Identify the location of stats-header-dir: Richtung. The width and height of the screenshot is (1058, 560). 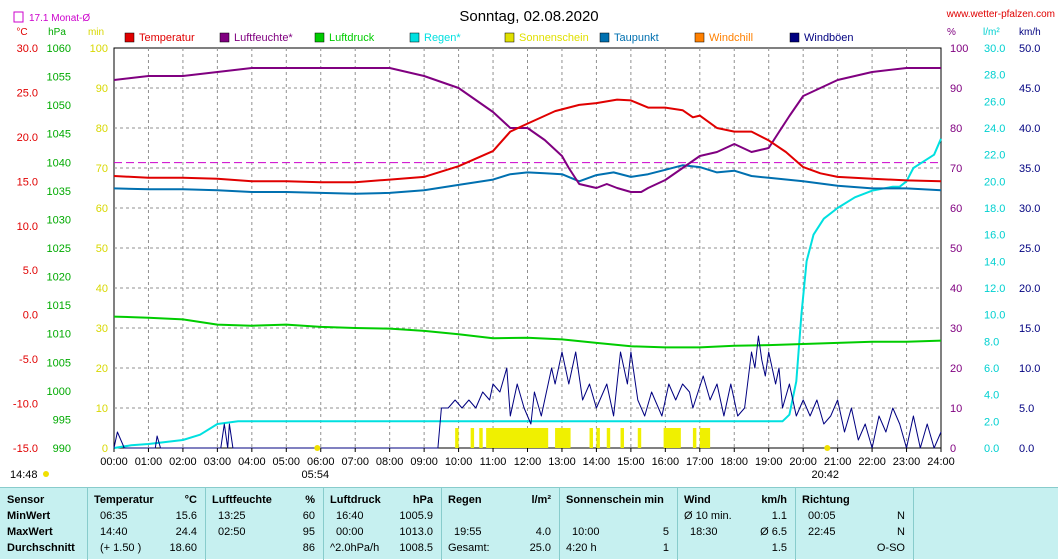
(826, 500).